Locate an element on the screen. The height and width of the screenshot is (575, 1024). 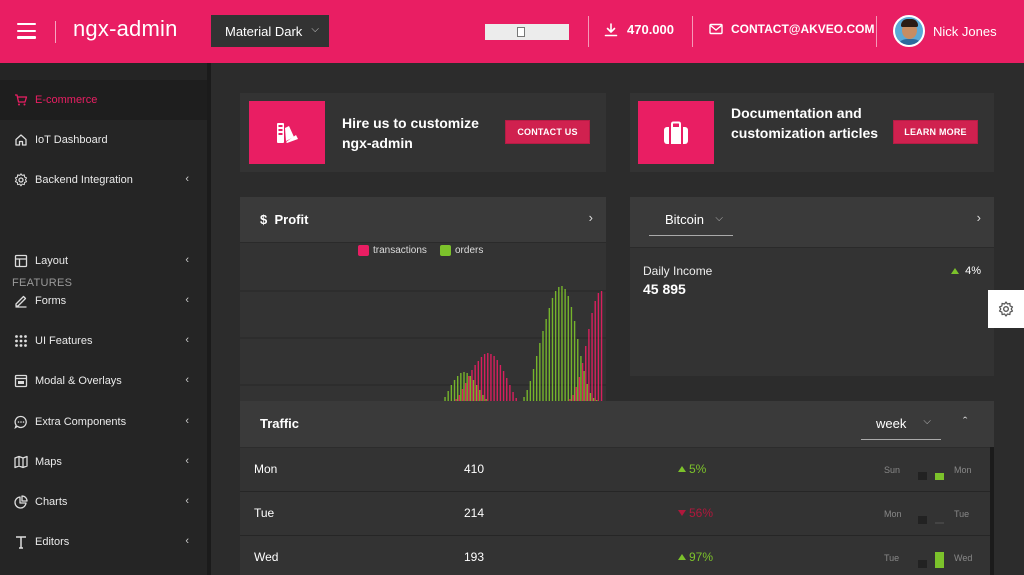
currency-select: Bitcoin ⌵ is located at coordinates (691, 223).